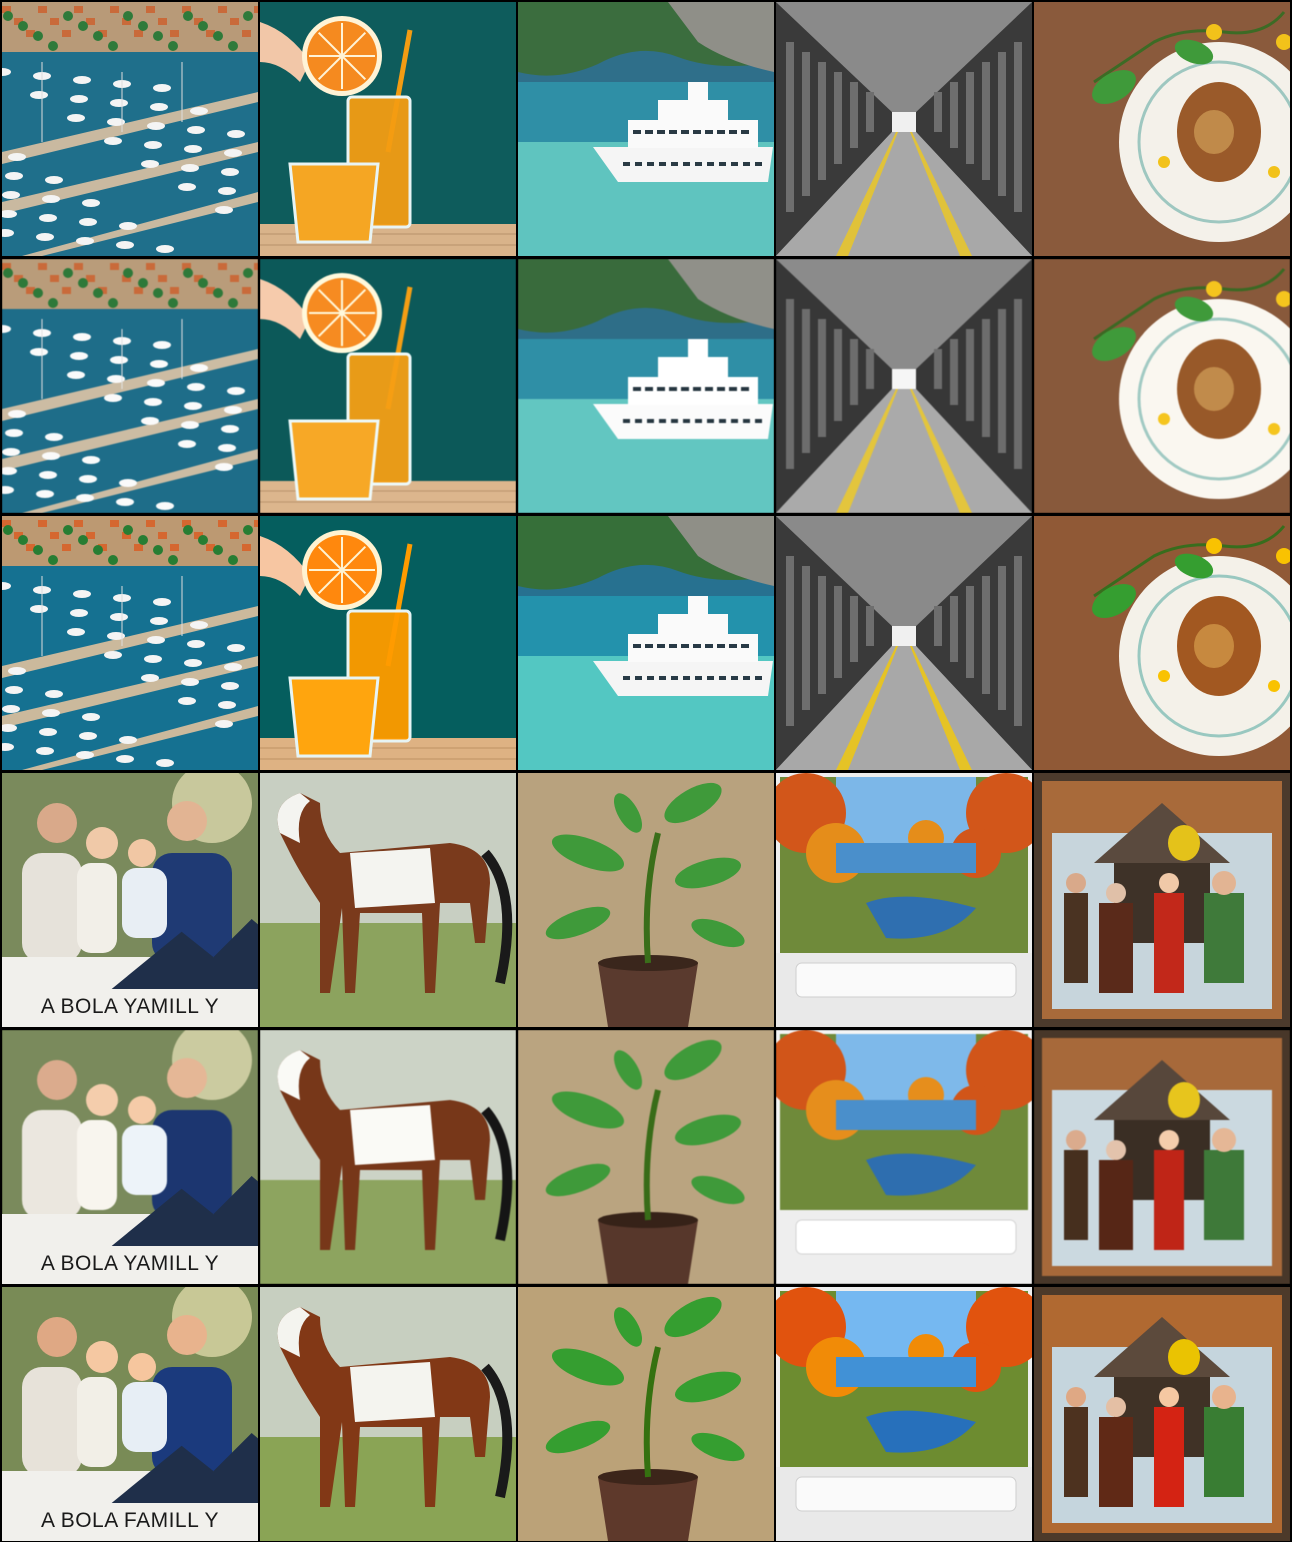 The height and width of the screenshot is (1542, 1292). Describe the element at coordinates (130, 1520) in the screenshot. I see `family-caption: A BOLA FAMILL Y` at that location.